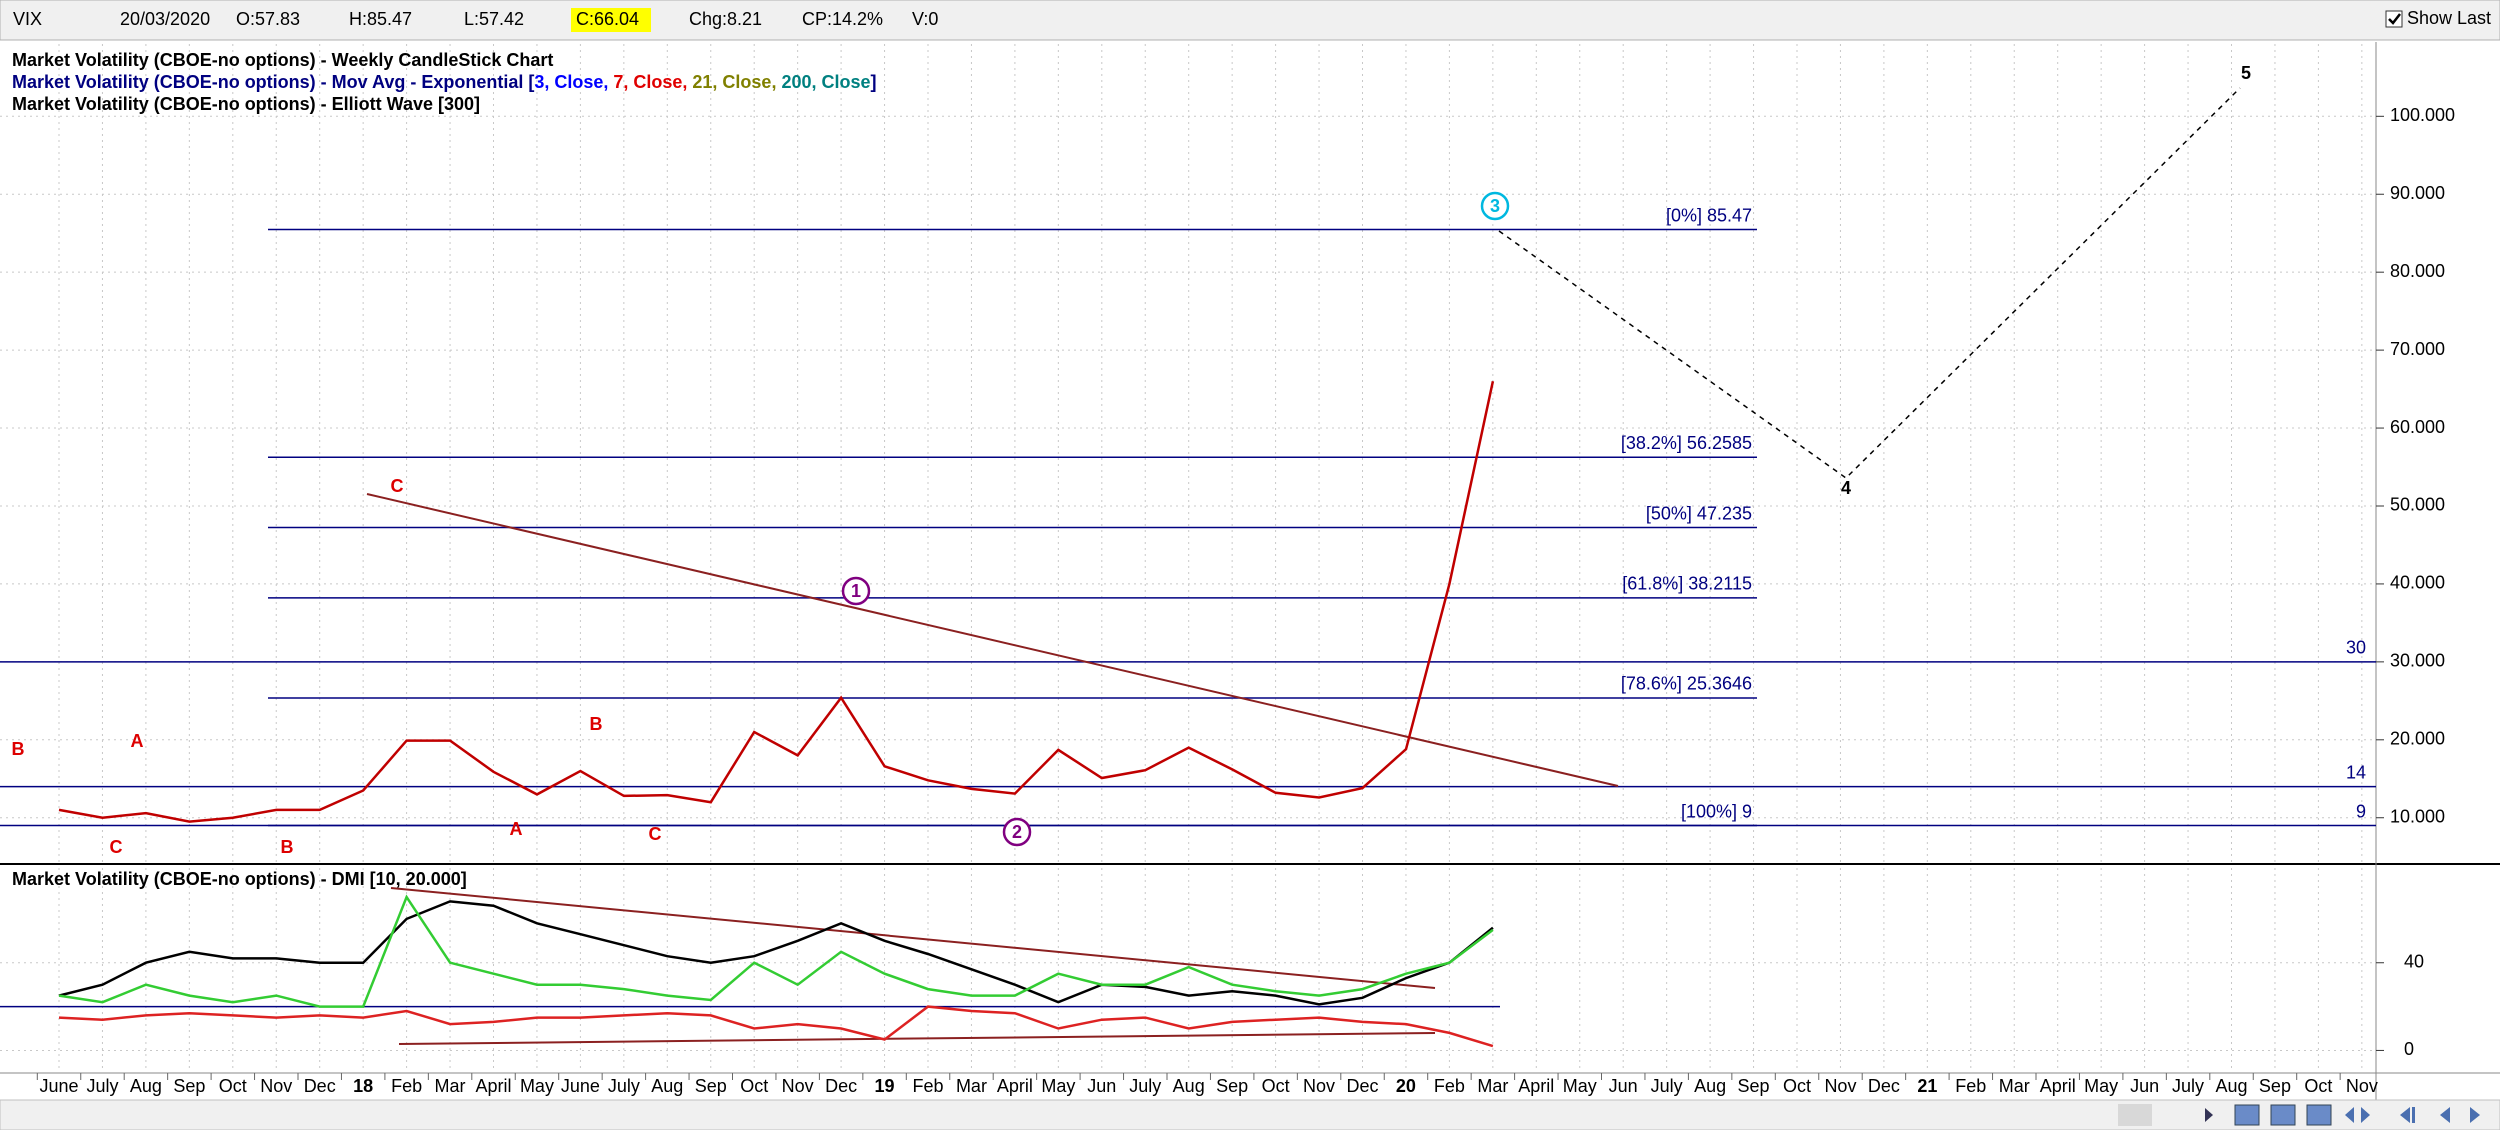 This screenshot has height=1130, width=2500. Describe the element at coordinates (1927, 1086) in the screenshot. I see `x-tick-label: 21` at that location.